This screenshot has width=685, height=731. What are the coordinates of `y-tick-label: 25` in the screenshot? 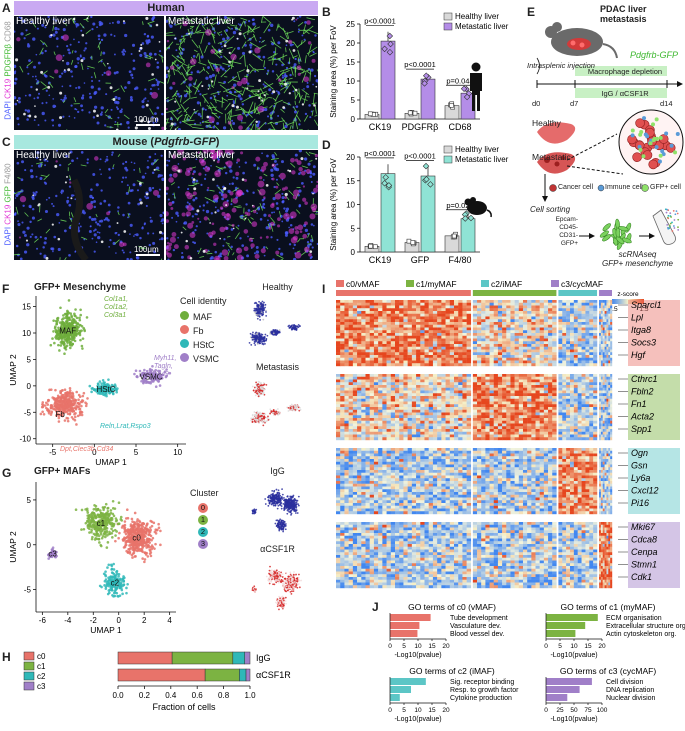 It's located at (350, 24).